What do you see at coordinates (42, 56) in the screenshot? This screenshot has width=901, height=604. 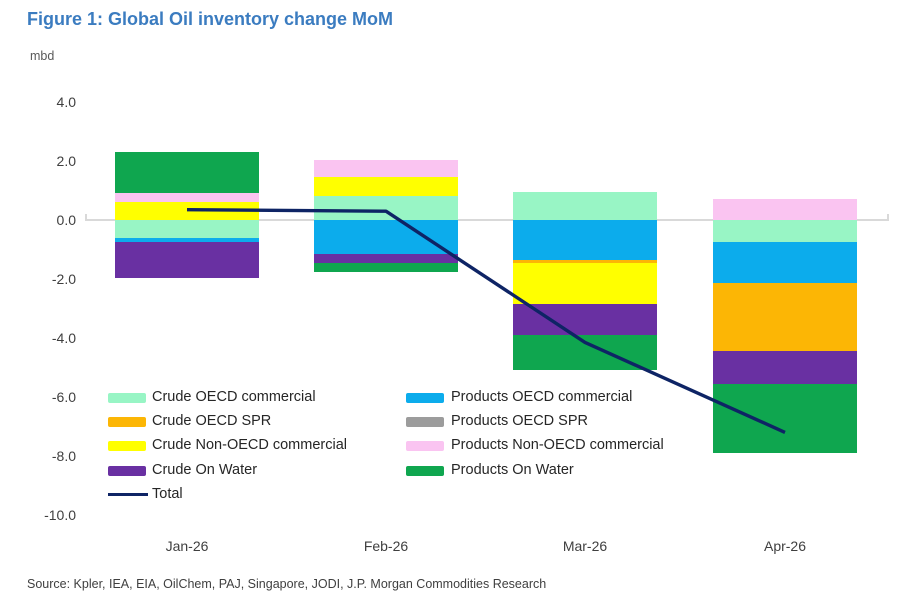 I see `y-axis-unit-label: mbd` at bounding box center [42, 56].